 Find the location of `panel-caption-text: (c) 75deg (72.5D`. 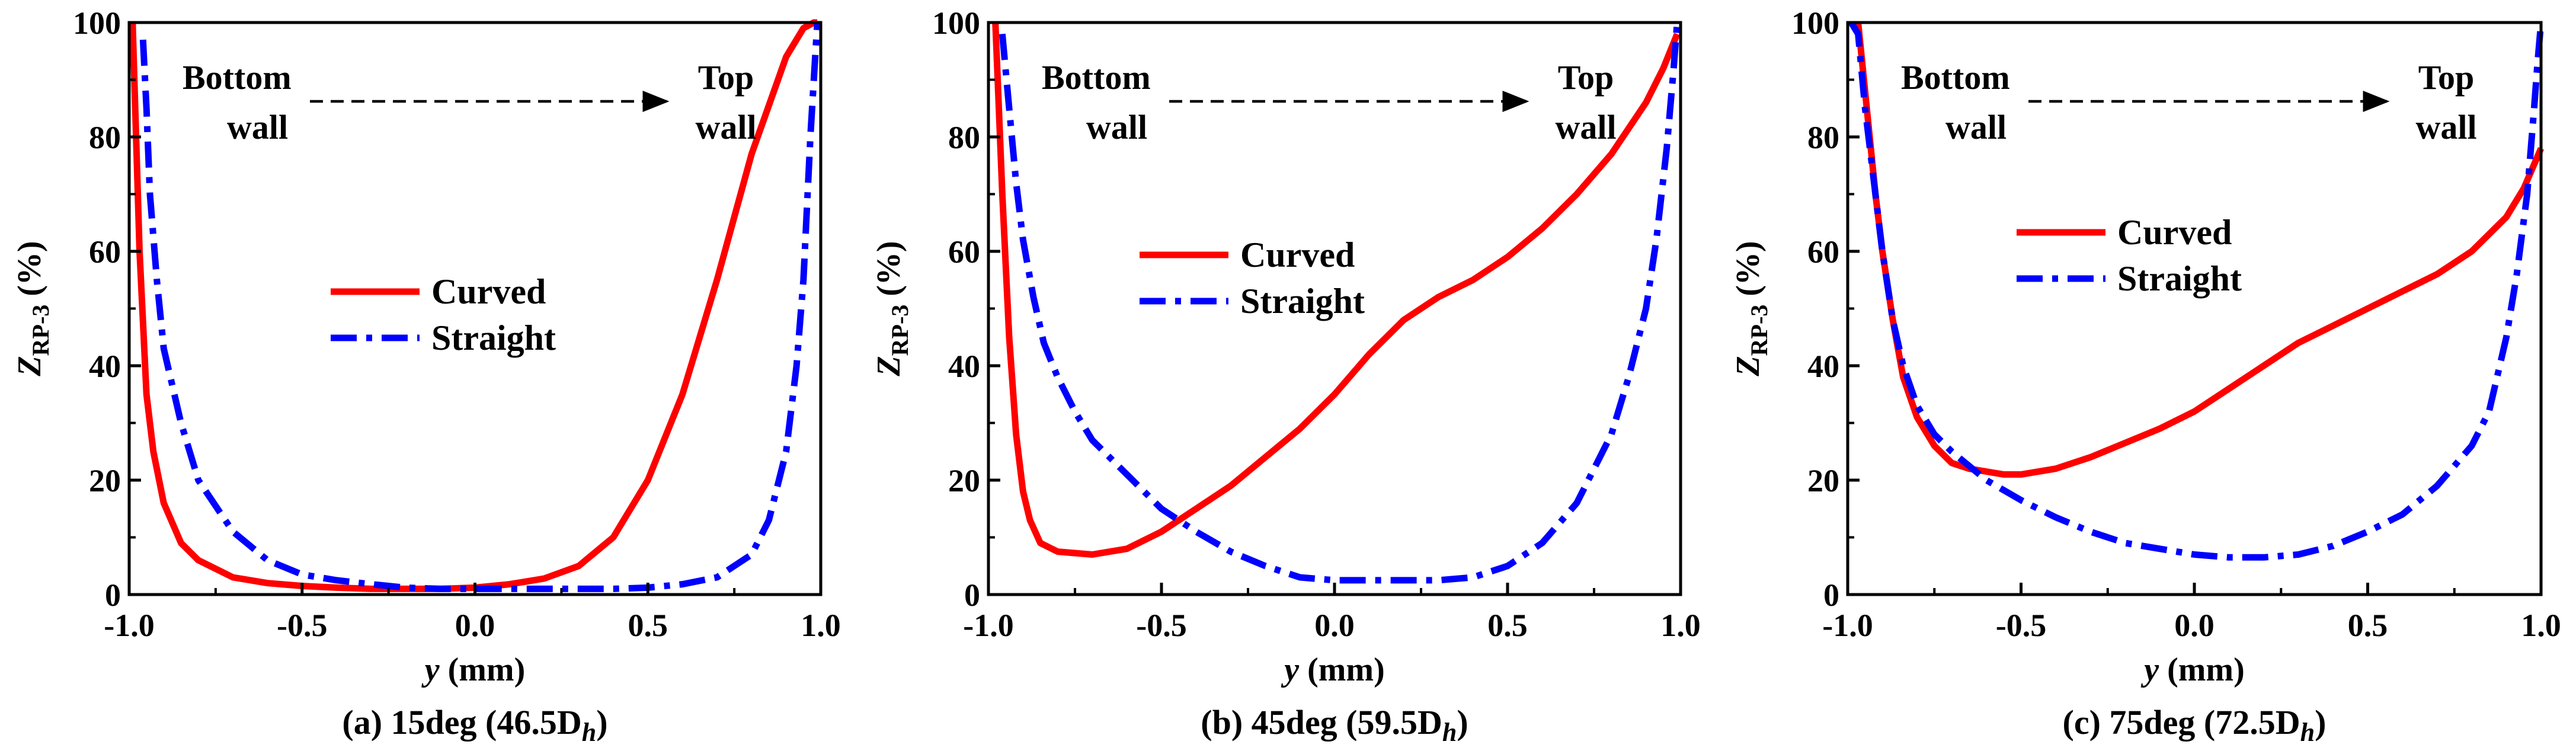

panel-caption-text: (c) 75deg (72.5D is located at coordinates (2181, 722).